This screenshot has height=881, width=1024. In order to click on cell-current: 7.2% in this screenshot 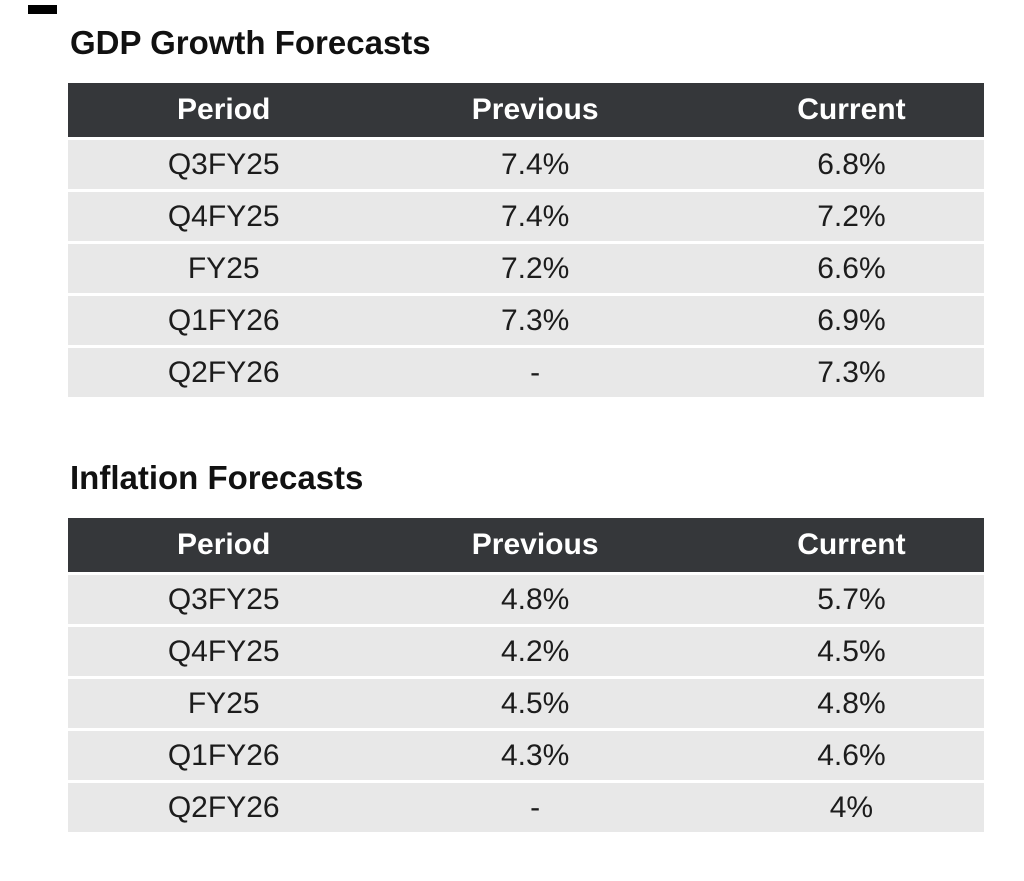, I will do `click(837, 216)`.